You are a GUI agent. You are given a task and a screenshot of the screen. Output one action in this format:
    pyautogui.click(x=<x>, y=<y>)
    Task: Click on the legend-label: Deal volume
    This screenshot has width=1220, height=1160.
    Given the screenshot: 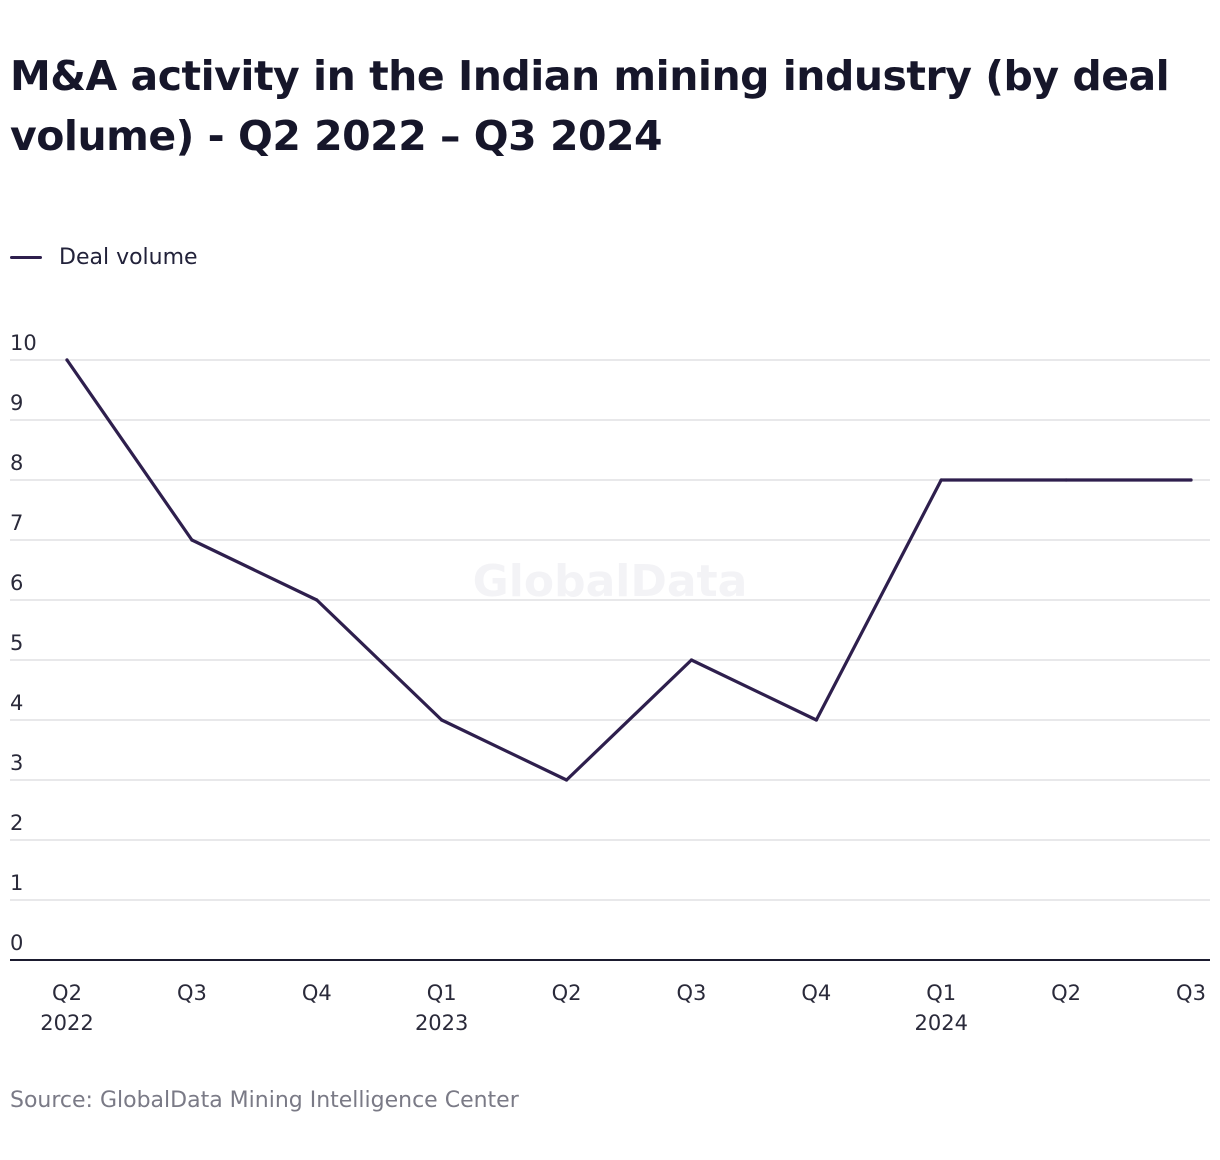 What is the action you would take?
    pyautogui.click(x=128, y=257)
    